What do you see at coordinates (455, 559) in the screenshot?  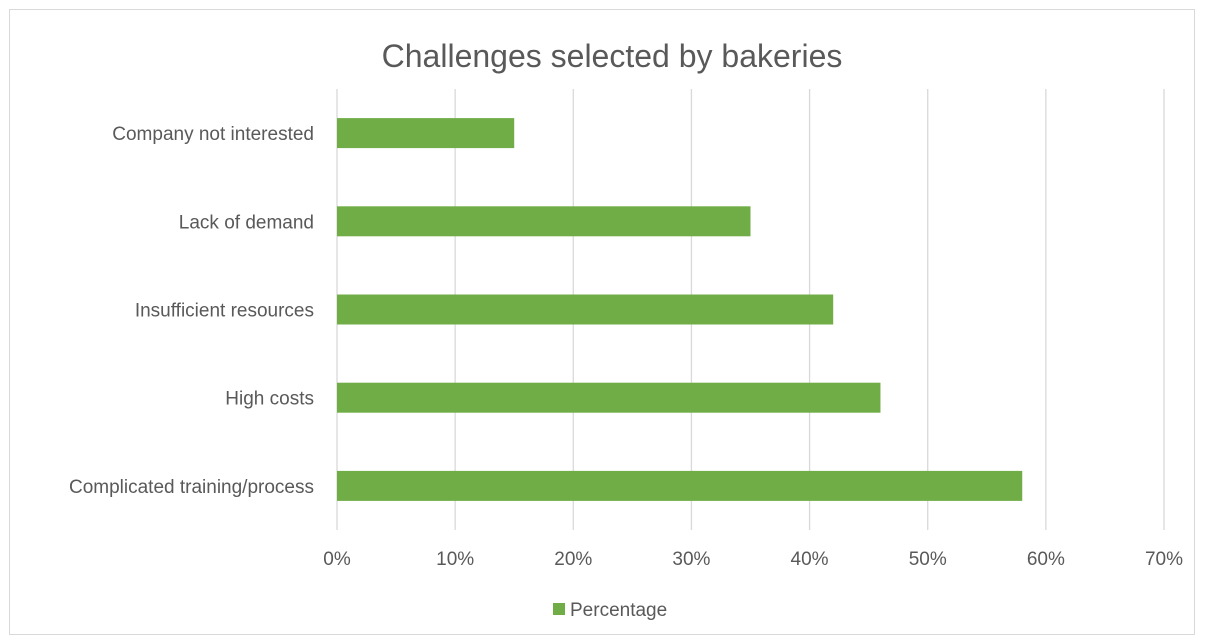 I see `x-tick-label: 10%` at bounding box center [455, 559].